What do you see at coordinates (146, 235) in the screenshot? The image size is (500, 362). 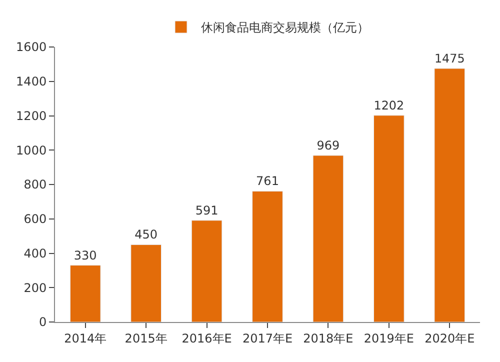 I see `data-label: 450` at bounding box center [146, 235].